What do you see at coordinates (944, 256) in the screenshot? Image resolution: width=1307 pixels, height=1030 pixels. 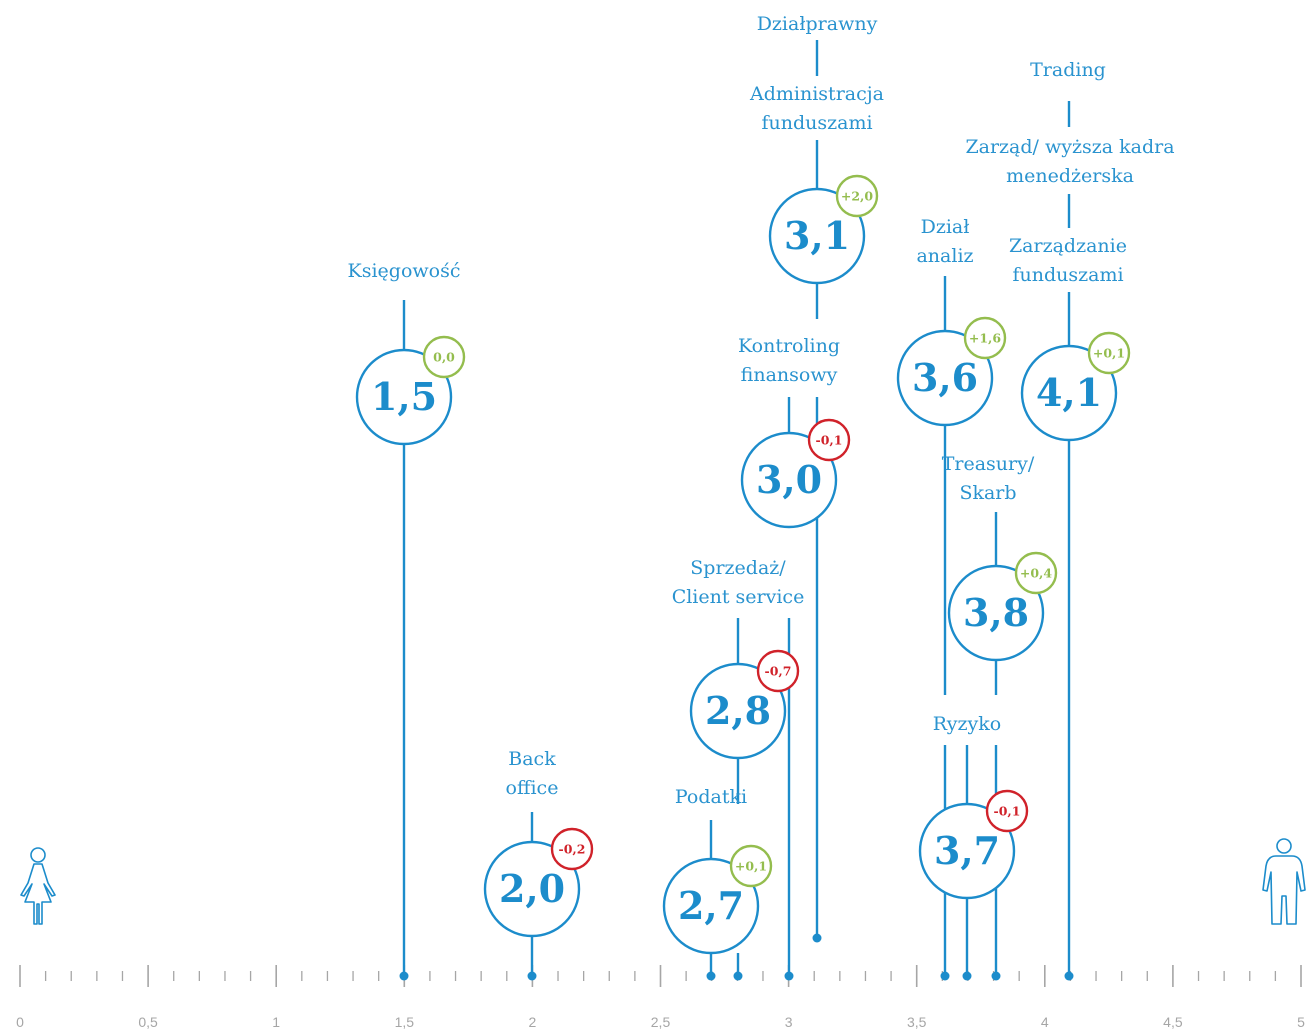 I see `category-label-line: analiz` at bounding box center [944, 256].